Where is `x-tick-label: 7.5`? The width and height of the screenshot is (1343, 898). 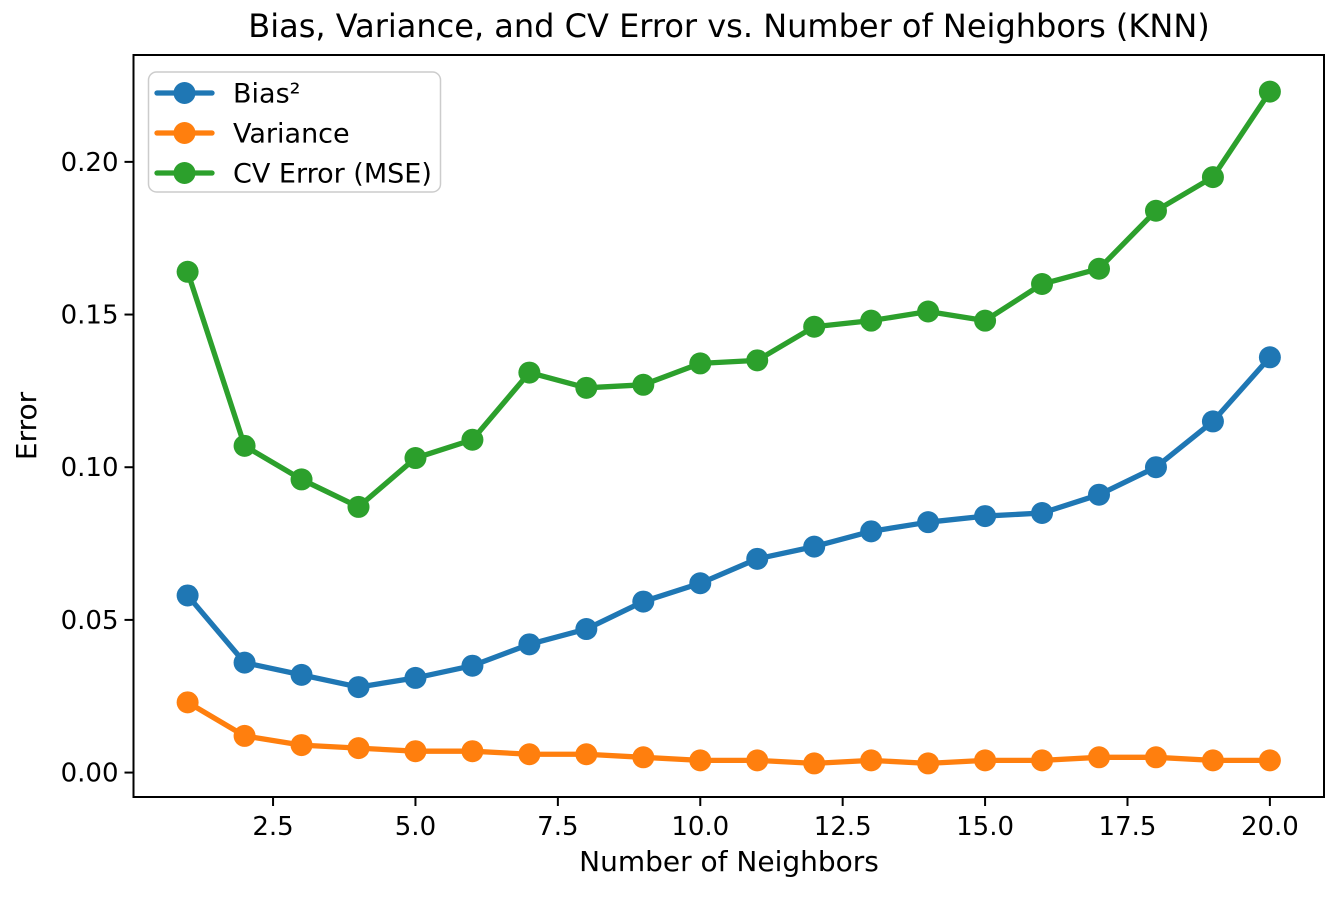
x-tick-label: 7.5 is located at coordinates (557, 827).